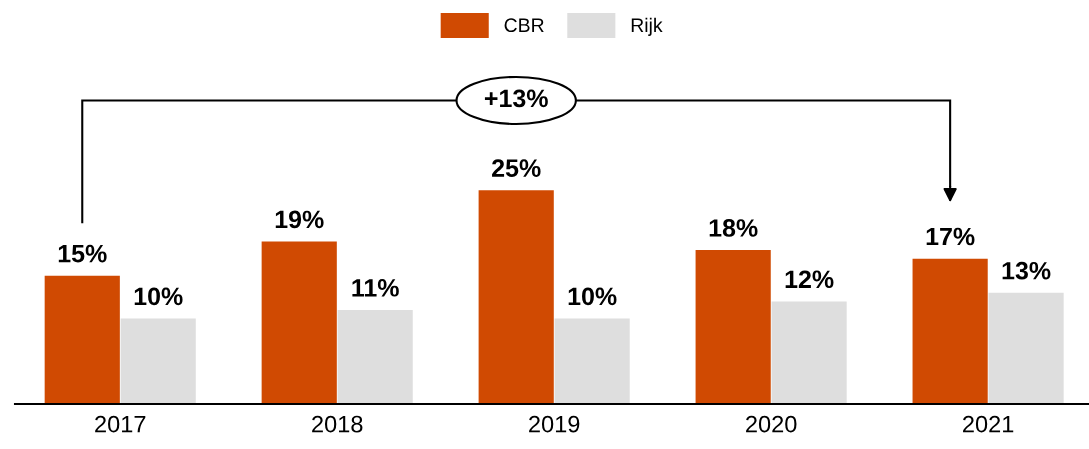 The image size is (1089, 449). What do you see at coordinates (82, 253) in the screenshot?
I see `data-label: 15%` at bounding box center [82, 253].